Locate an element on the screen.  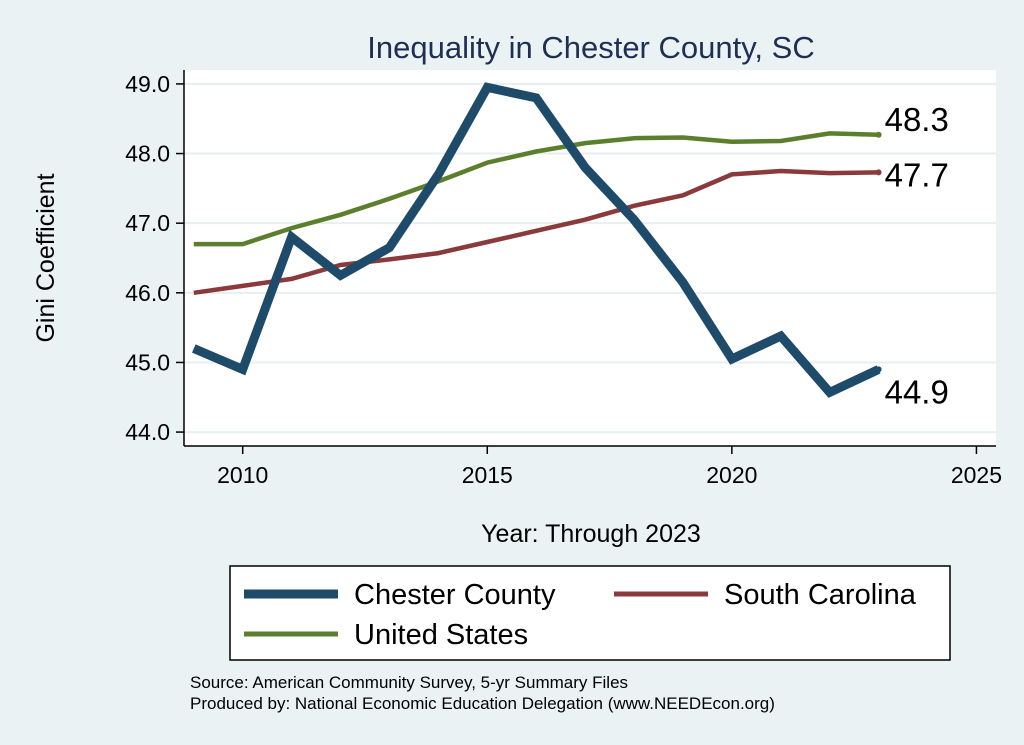
x-tick-label-2: 2020 is located at coordinates (731, 475).